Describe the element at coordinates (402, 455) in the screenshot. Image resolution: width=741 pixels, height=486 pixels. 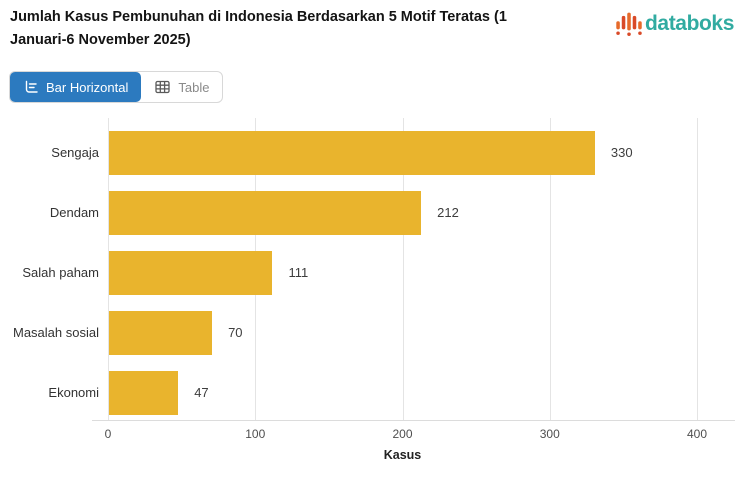
I see `x-axis-label: Kasus` at that location.